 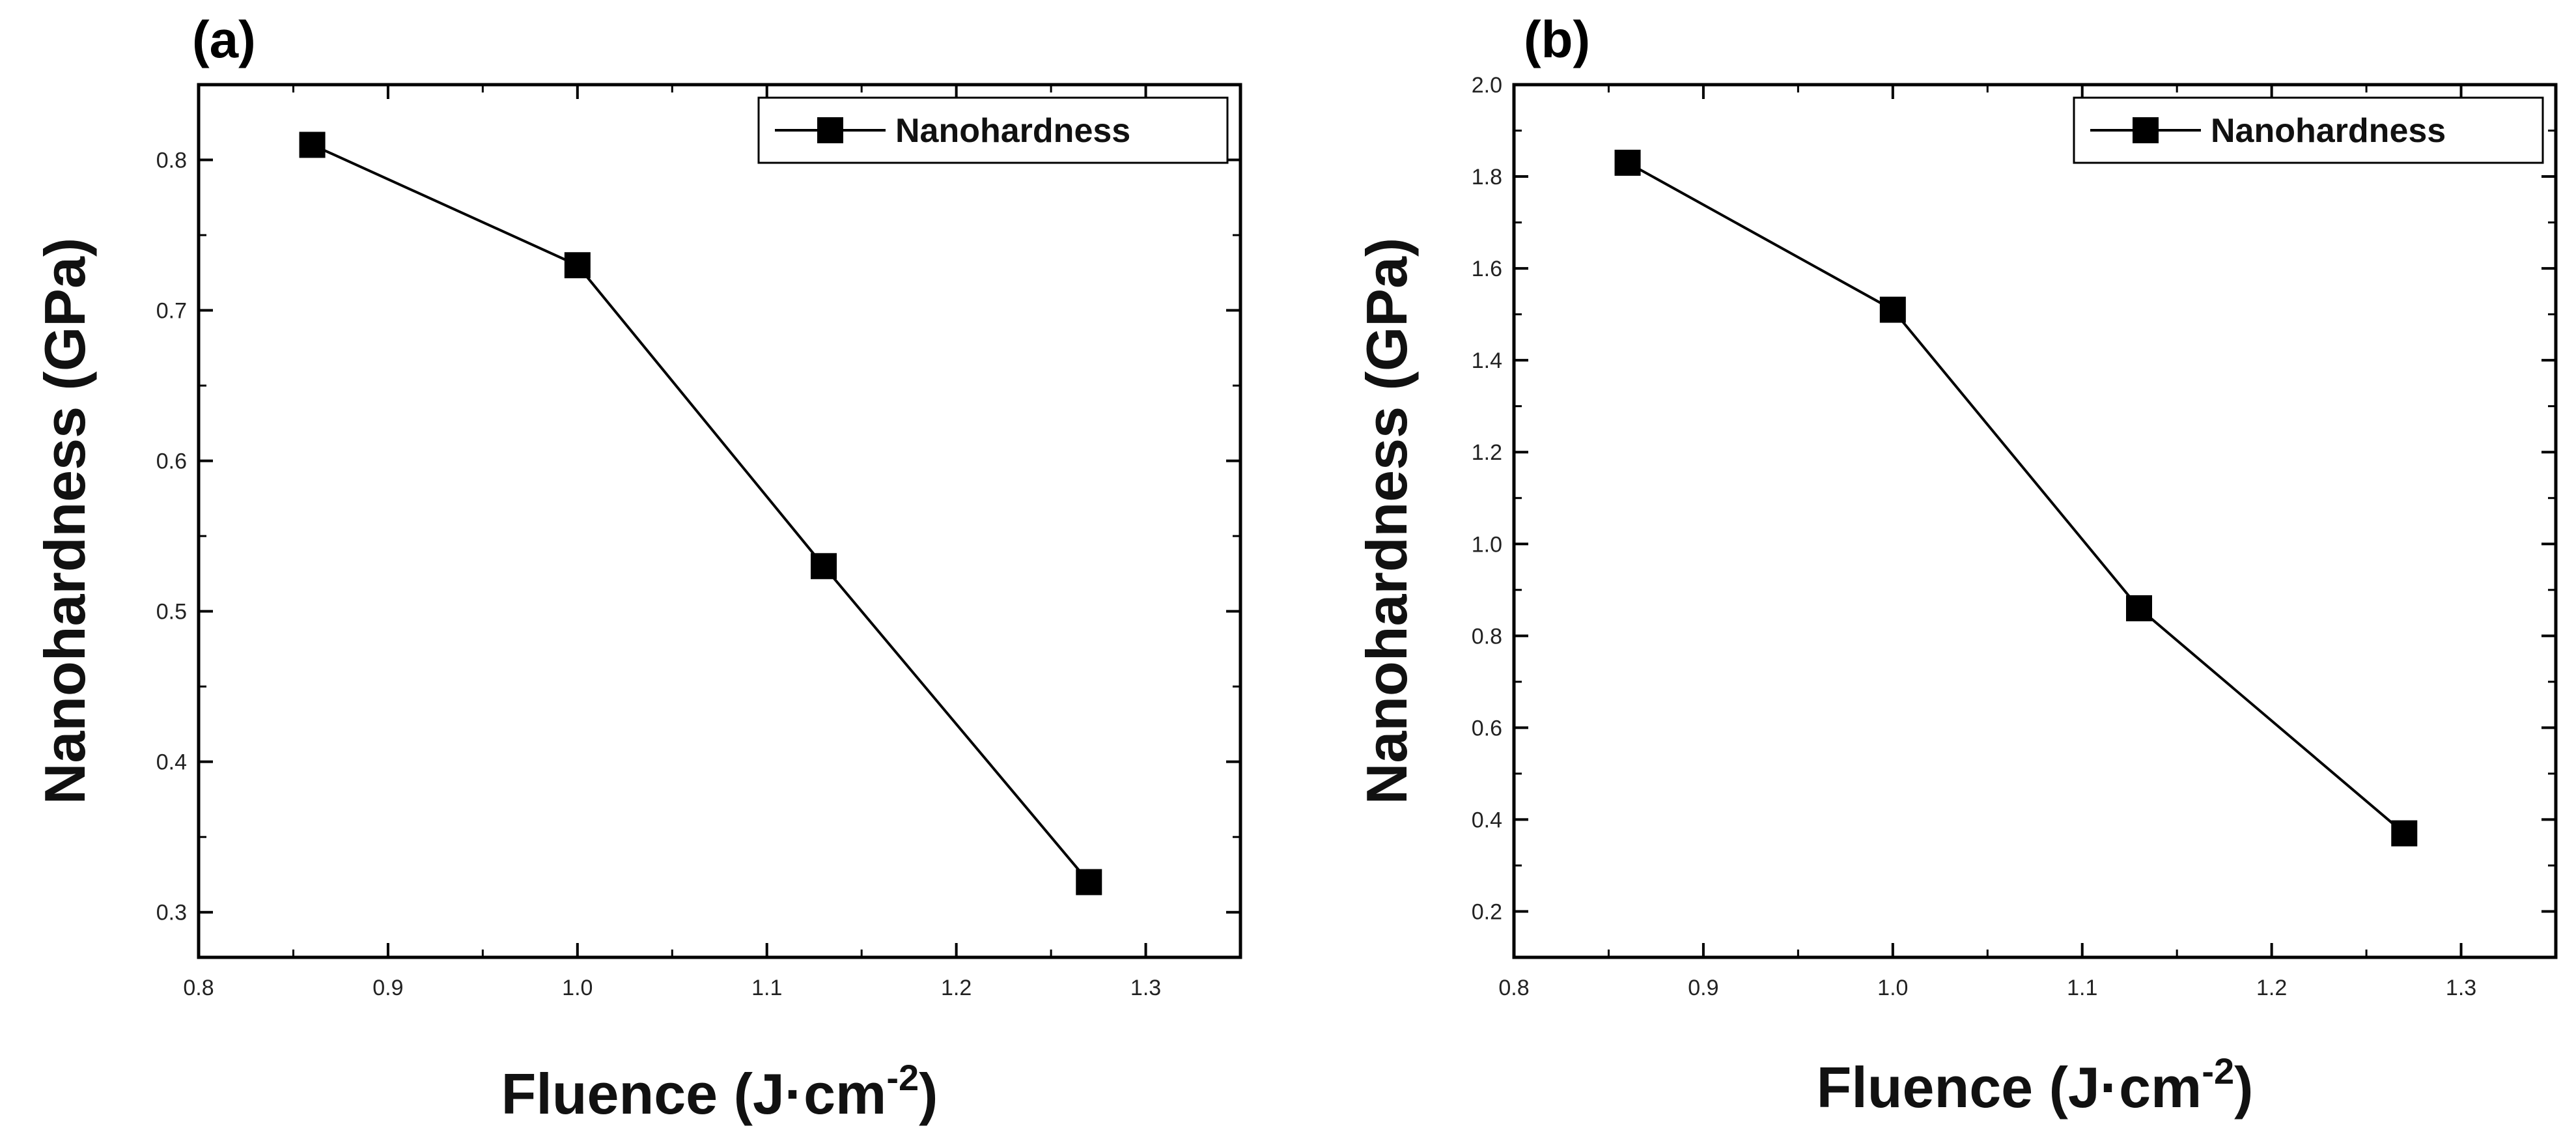 I want to click on legend-marker-a, so click(x=830, y=130).